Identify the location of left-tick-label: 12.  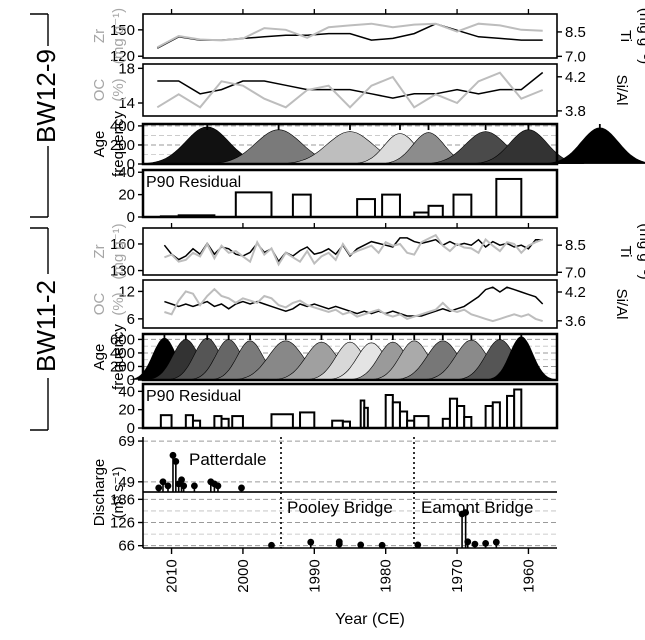
(126, 291).